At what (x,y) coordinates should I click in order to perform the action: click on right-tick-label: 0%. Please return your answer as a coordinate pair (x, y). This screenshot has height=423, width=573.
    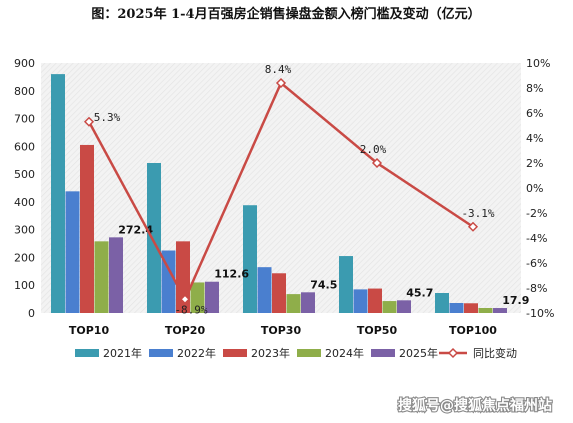
    Looking at the image, I should click on (534, 188).